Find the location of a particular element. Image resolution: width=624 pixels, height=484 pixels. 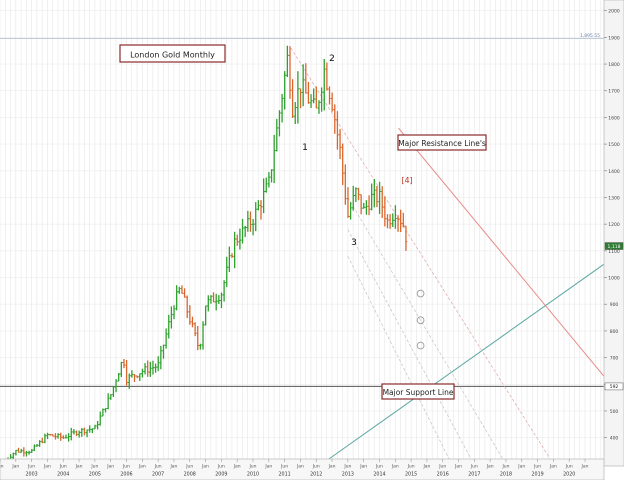

y-tick-label: 1900 is located at coordinates (614, 38).